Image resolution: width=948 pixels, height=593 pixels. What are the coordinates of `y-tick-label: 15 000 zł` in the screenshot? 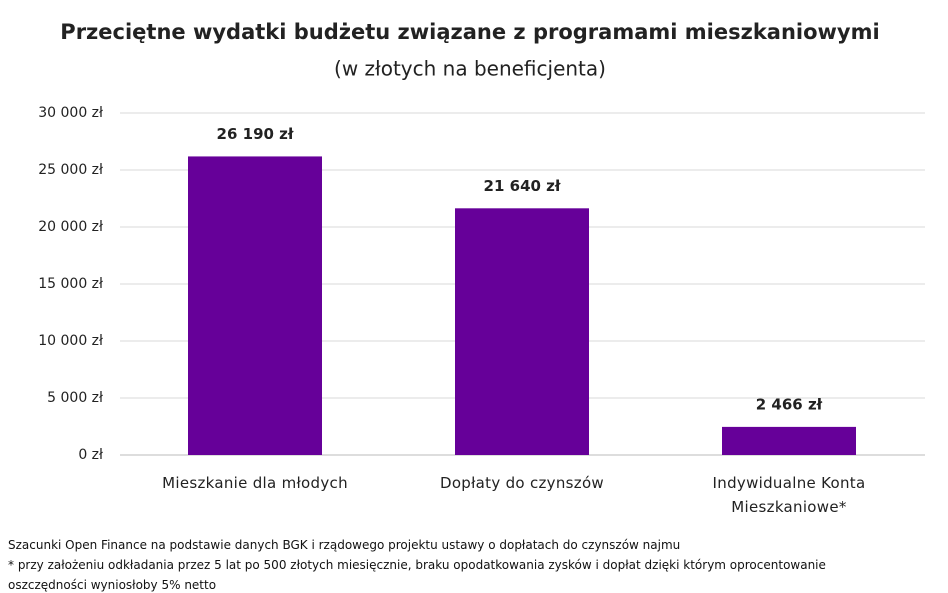 It's located at (70, 284).